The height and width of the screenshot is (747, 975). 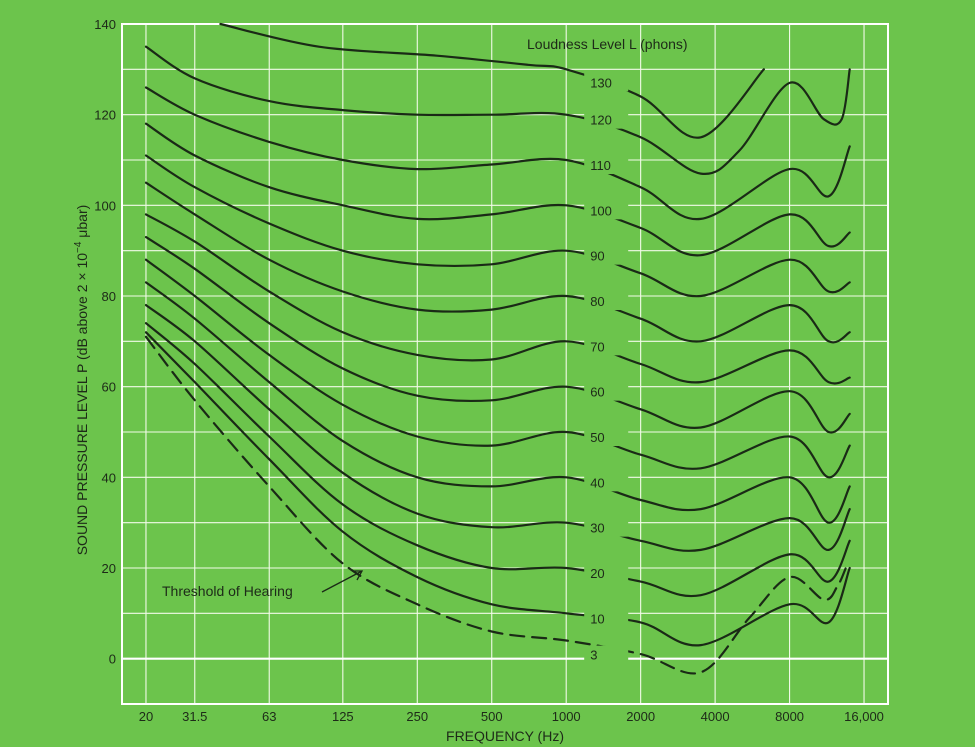 I want to click on curve-label-80: 80, so click(x=597, y=301).